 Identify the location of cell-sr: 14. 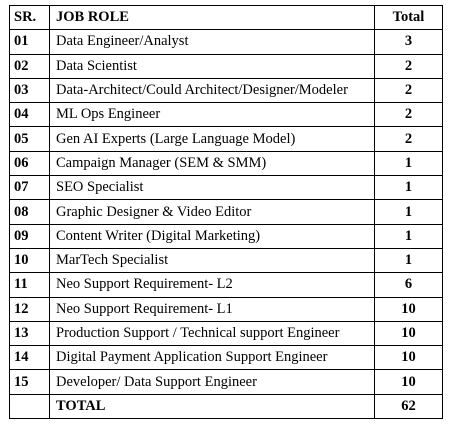
(29, 358).